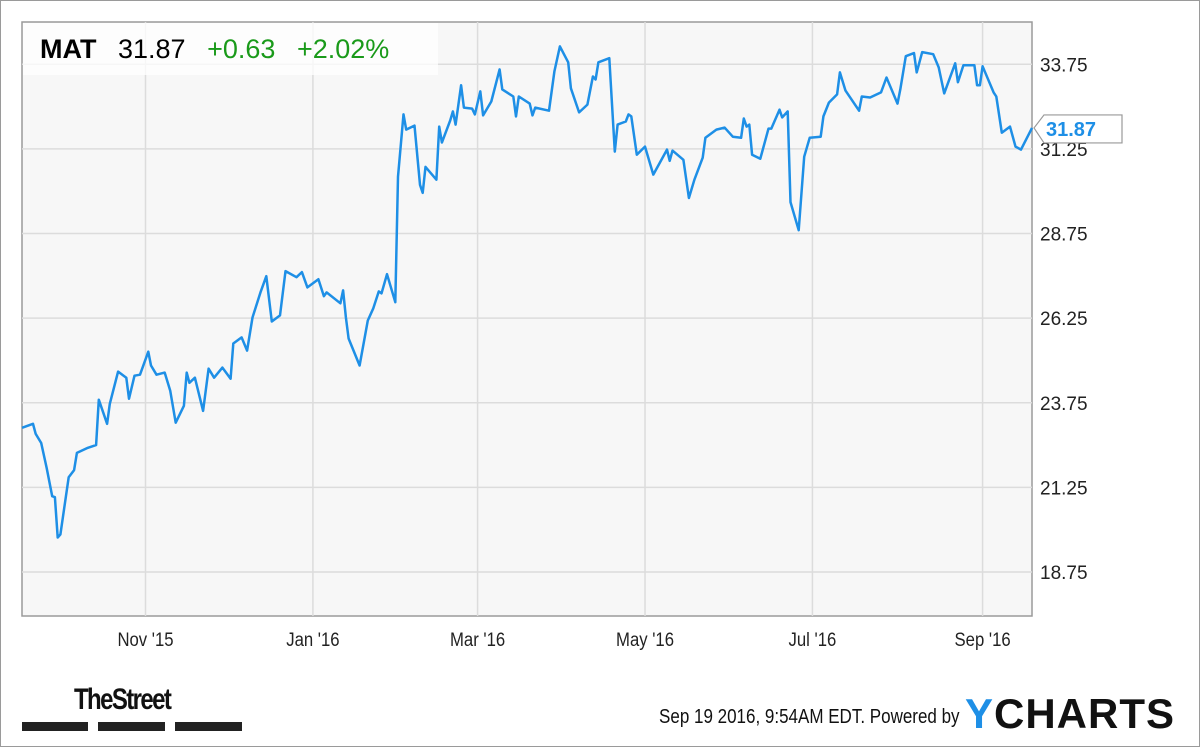  I want to click on y-tick-label: 28.75, so click(1064, 235).